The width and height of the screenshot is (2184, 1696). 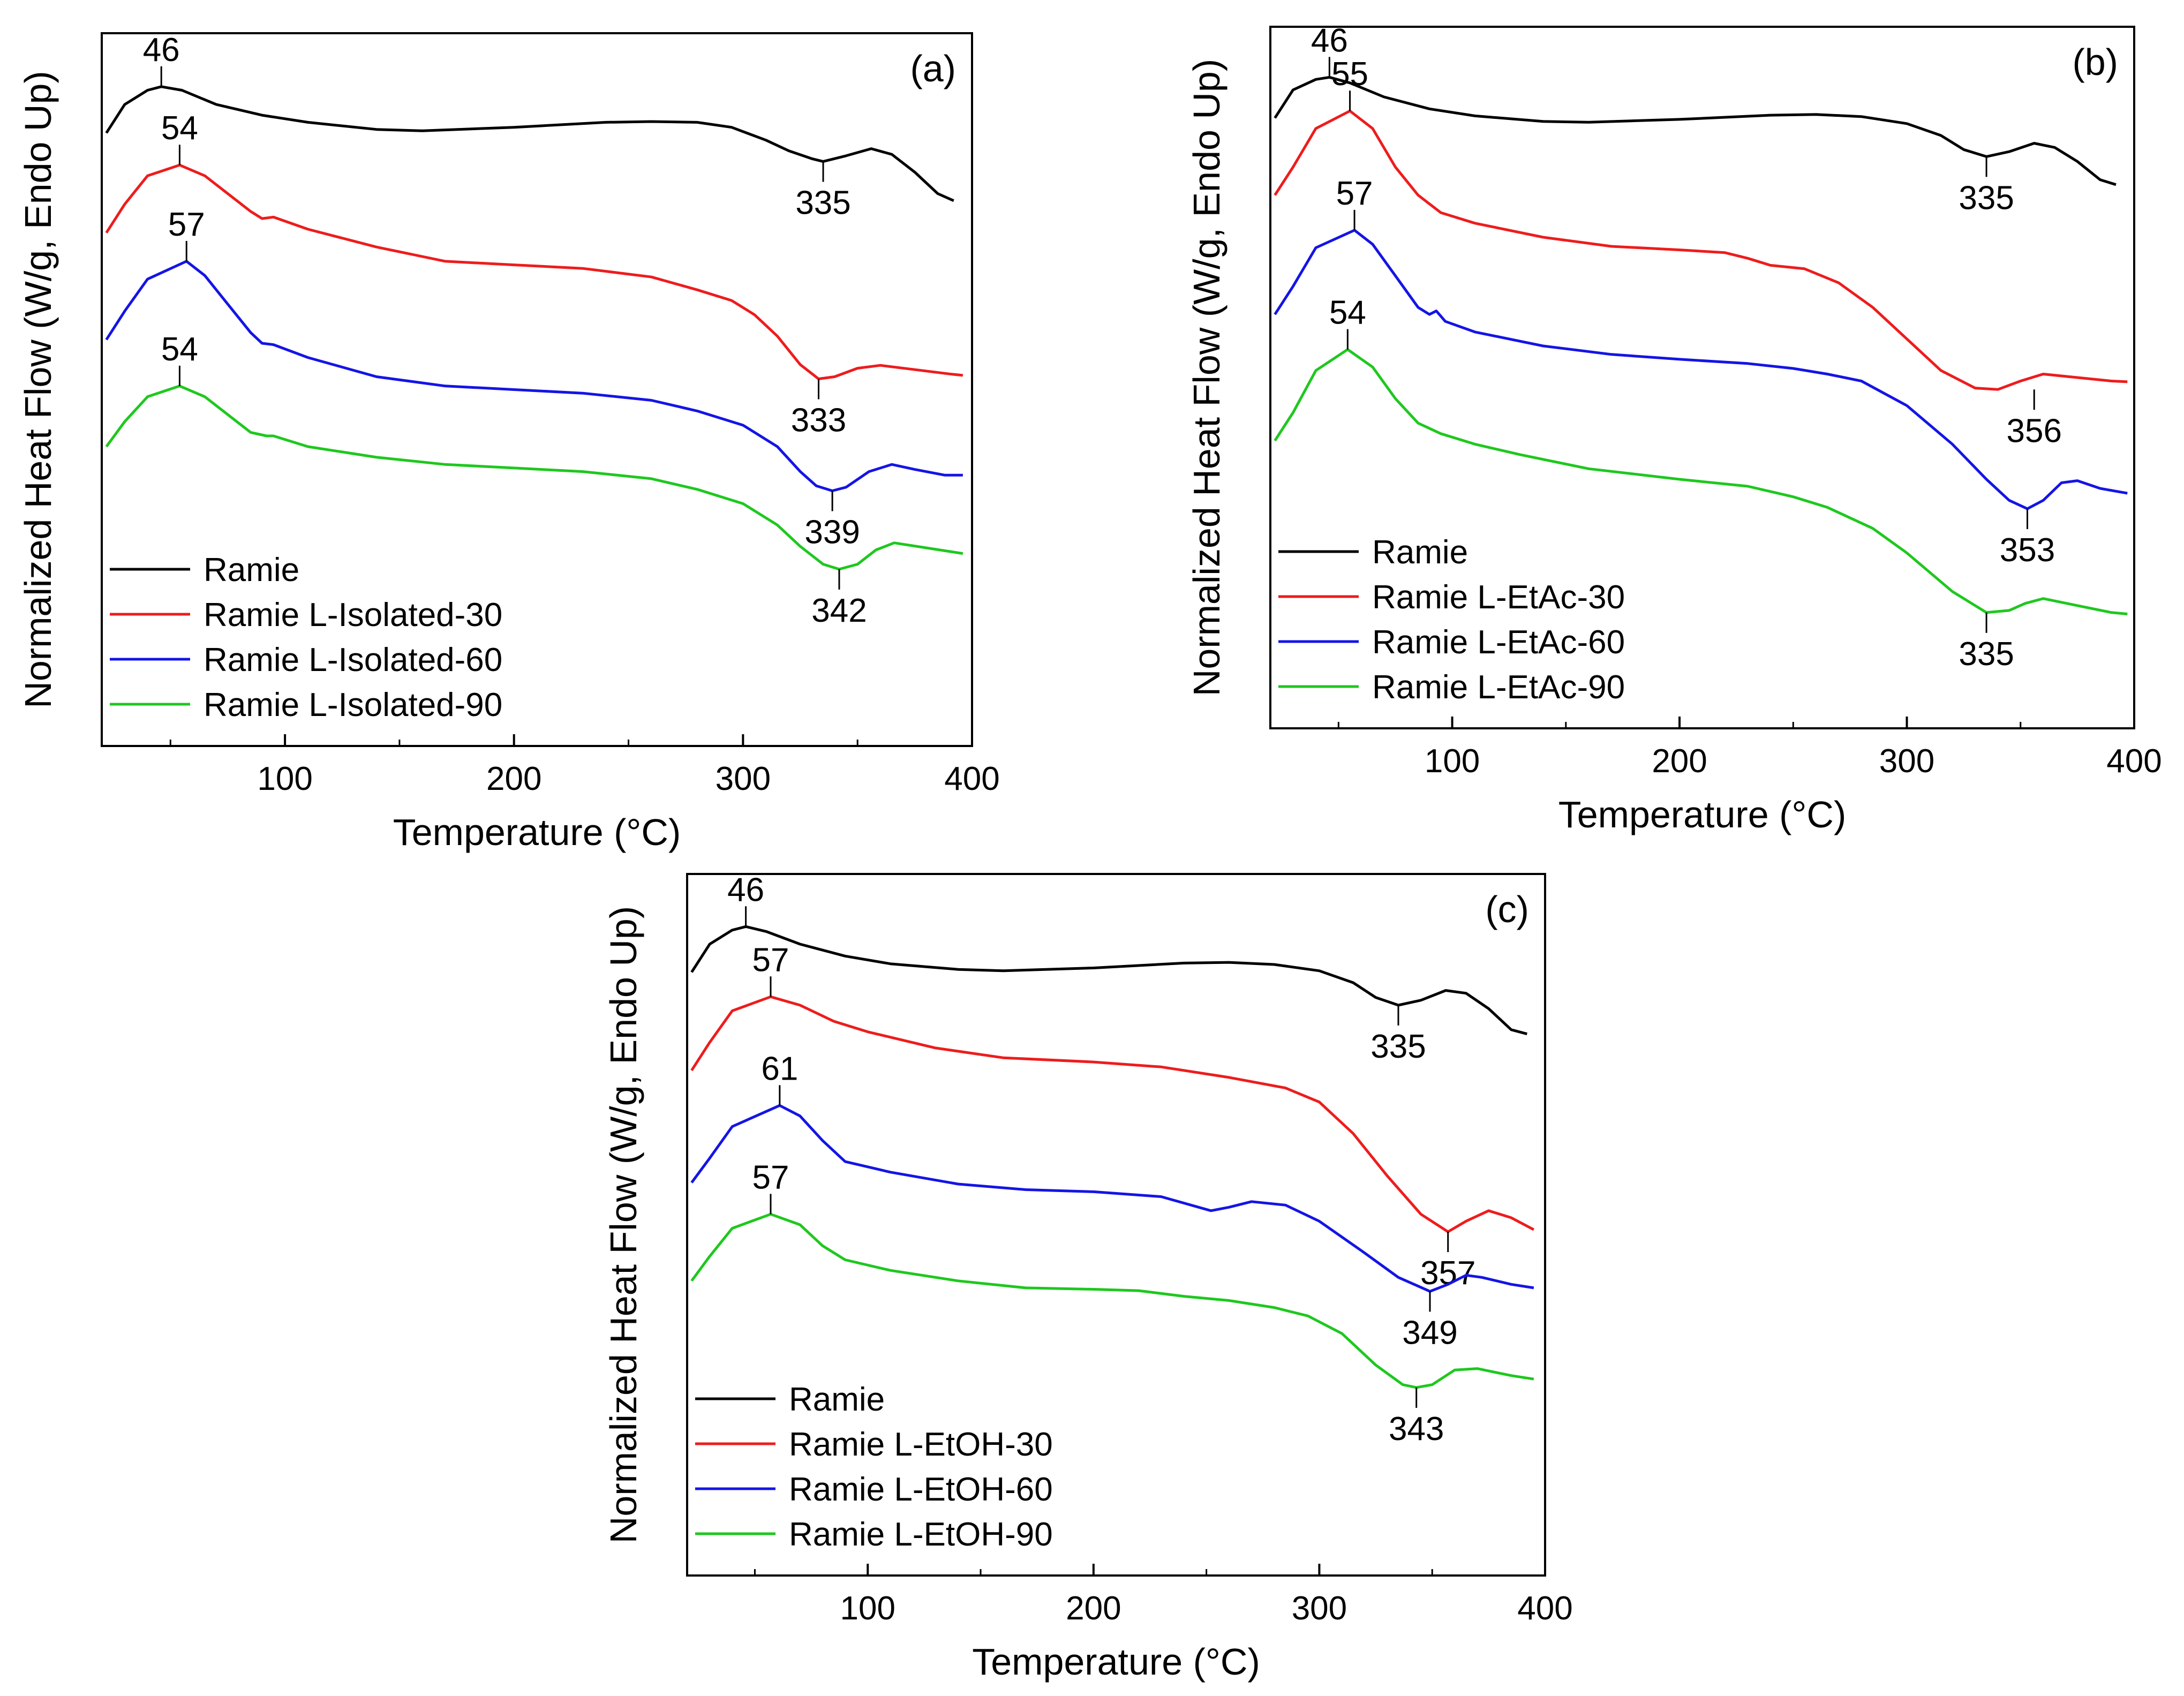 I want to click on panel-label: (c), so click(x=1507, y=909).